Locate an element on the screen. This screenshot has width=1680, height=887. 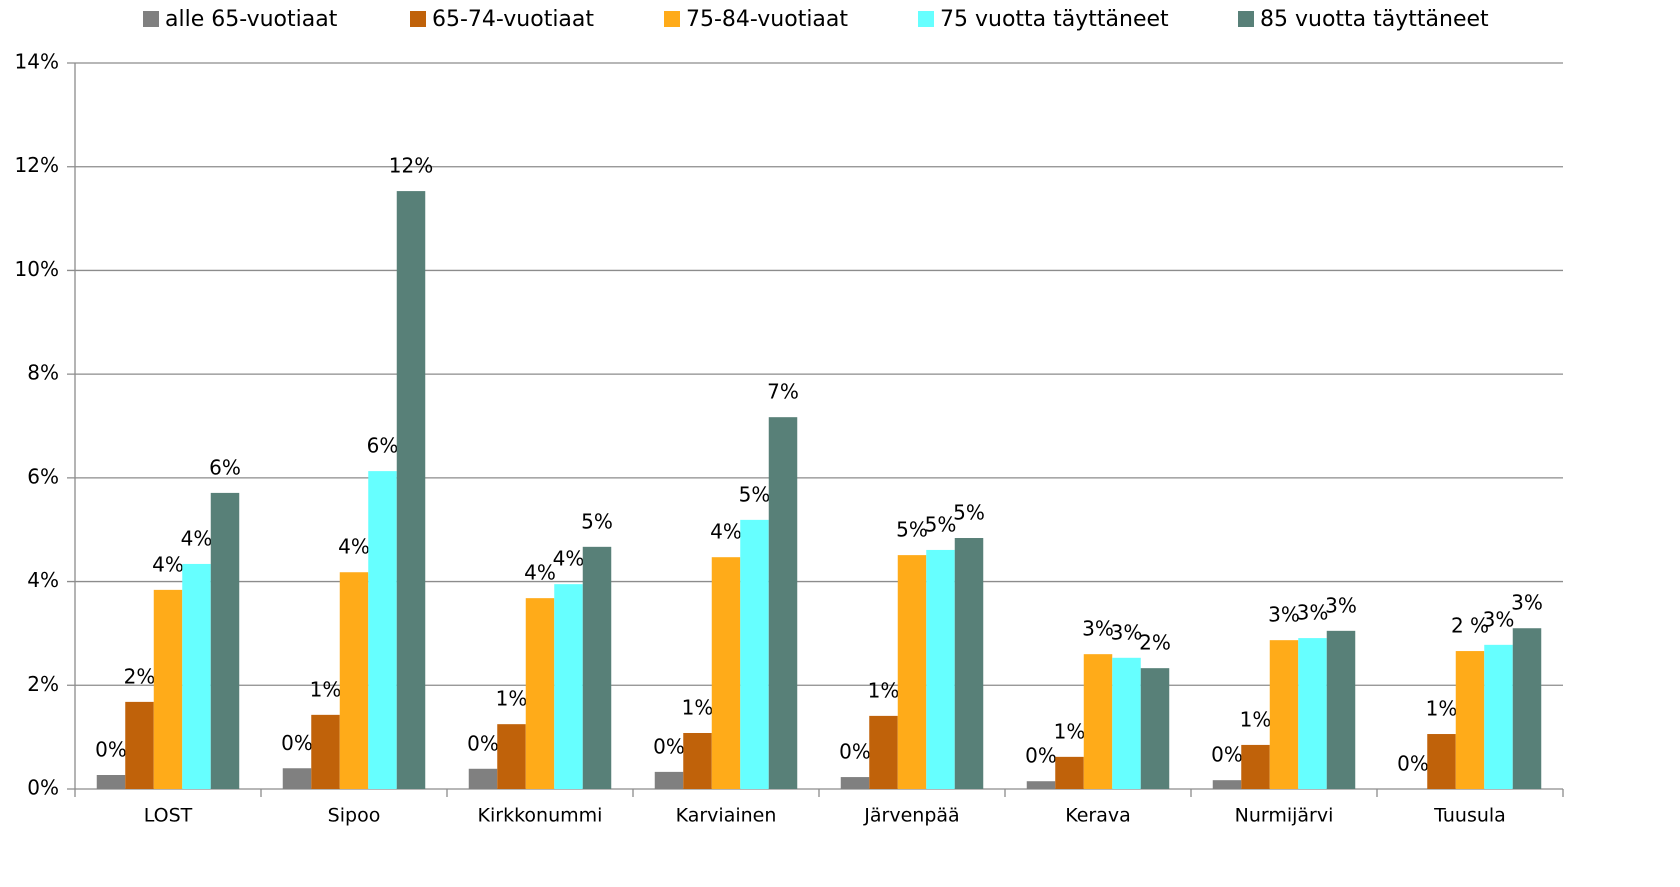
y-tick-label: 0% is located at coordinates (43, 788).